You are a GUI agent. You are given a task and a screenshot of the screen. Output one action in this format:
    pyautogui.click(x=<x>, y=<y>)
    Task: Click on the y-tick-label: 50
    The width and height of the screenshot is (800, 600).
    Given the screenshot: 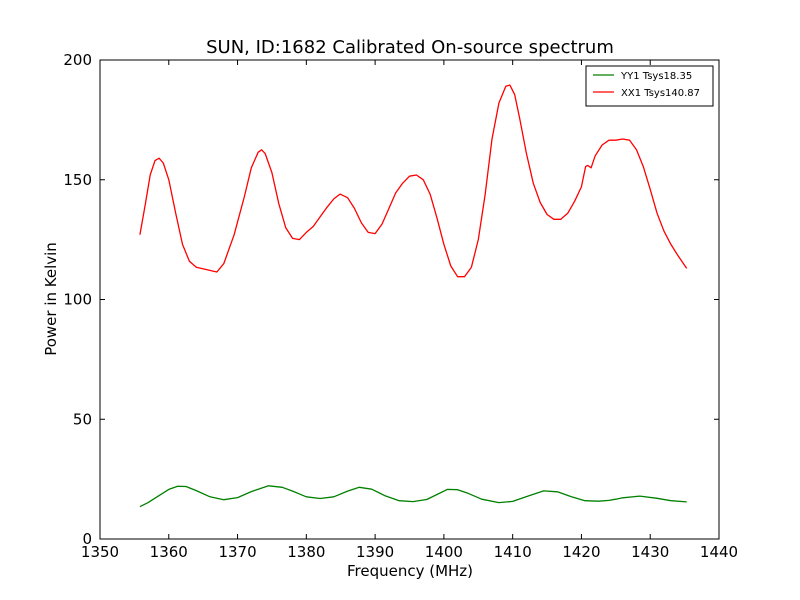 What is the action you would take?
    pyautogui.click(x=82, y=419)
    